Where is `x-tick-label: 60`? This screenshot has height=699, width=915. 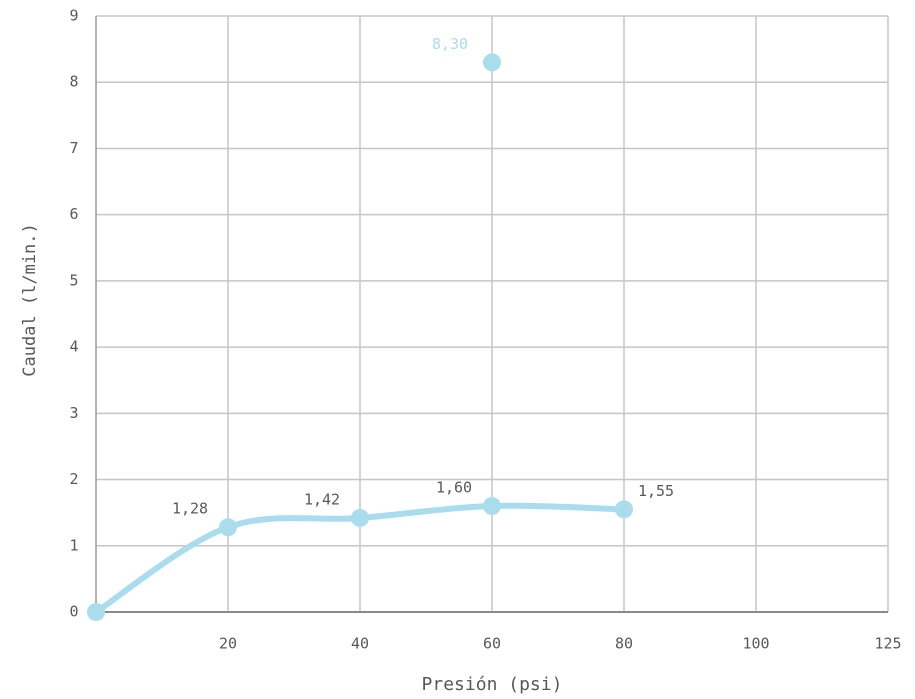 x-tick-label: 60 is located at coordinates (492, 644).